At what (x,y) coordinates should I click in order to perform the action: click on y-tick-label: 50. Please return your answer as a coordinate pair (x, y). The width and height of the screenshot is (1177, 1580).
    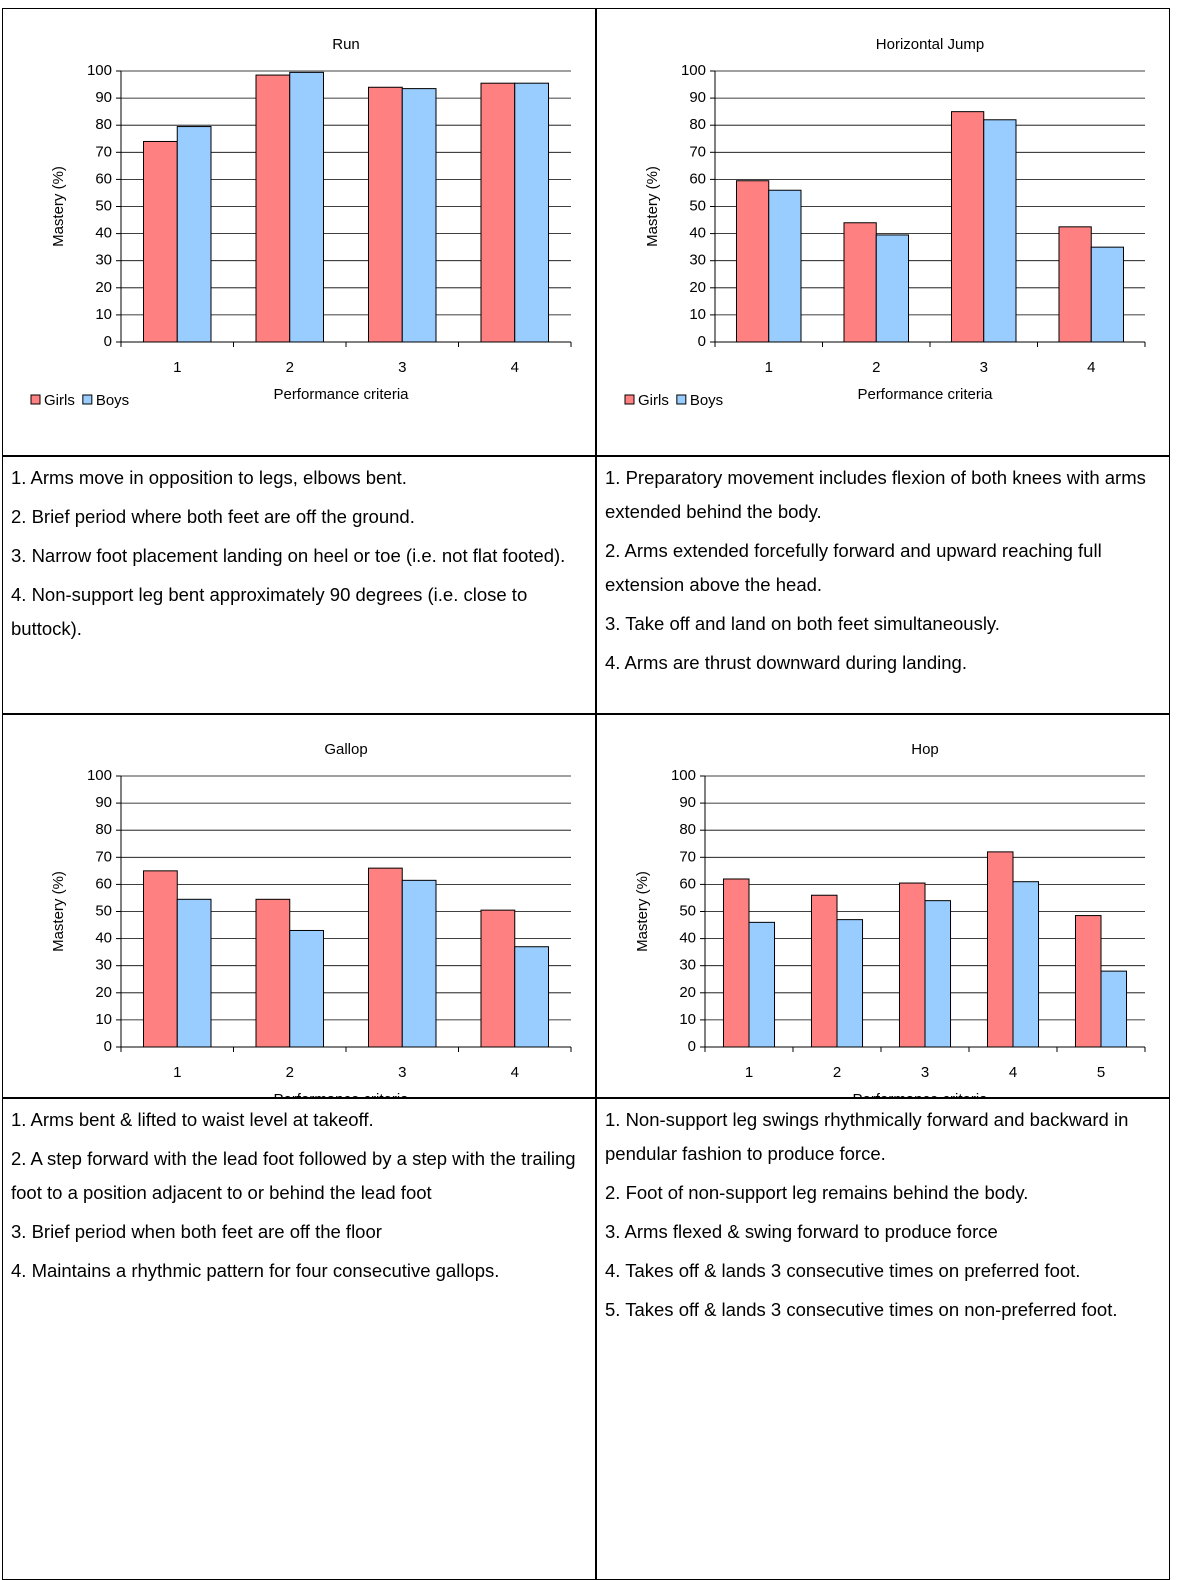
    Looking at the image, I should click on (697, 205).